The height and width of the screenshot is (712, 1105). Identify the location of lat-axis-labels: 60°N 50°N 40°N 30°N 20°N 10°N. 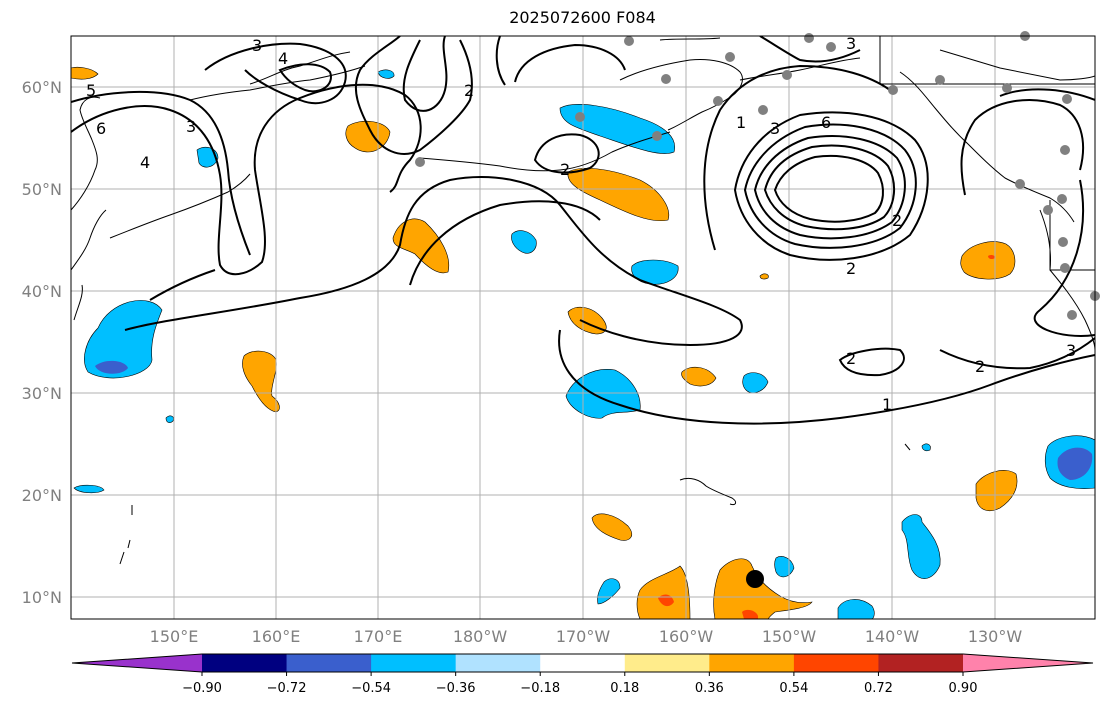
(42, 342).